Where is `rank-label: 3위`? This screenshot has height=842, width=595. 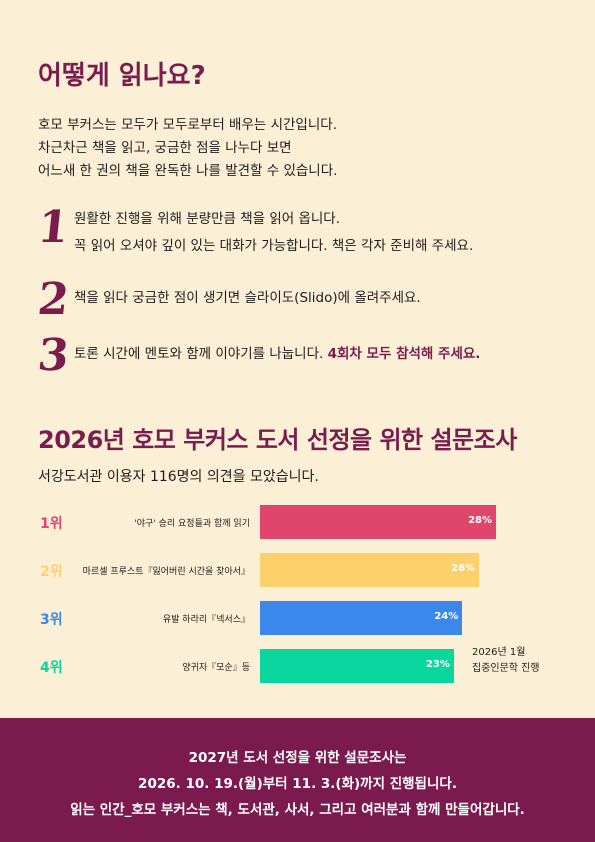 rank-label: 3위 is located at coordinates (51, 620).